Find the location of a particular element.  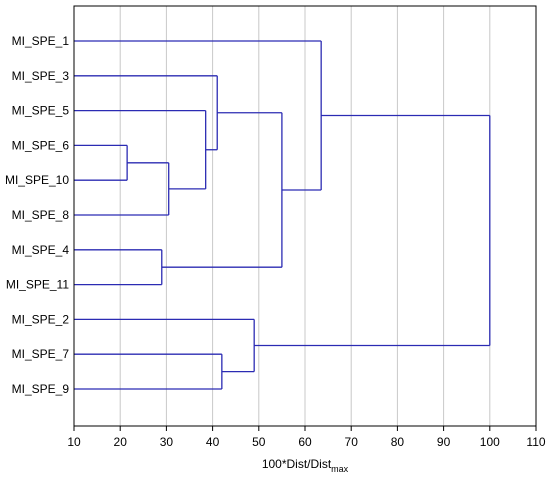

leaf-label-mi-spe-5: MI_SPE_5 is located at coordinates (41, 111).